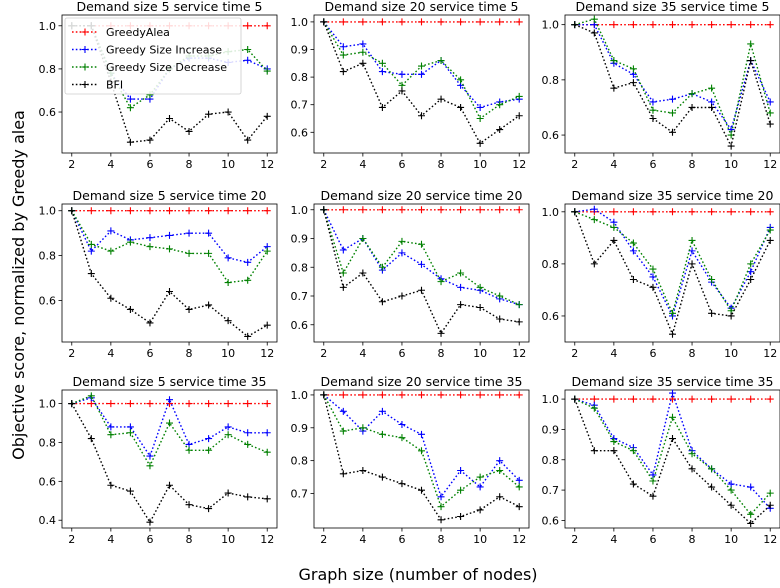  What do you see at coordinates (422, 195) in the screenshot?
I see `panel-title: Demand size 20 service time 20` at bounding box center [422, 195].